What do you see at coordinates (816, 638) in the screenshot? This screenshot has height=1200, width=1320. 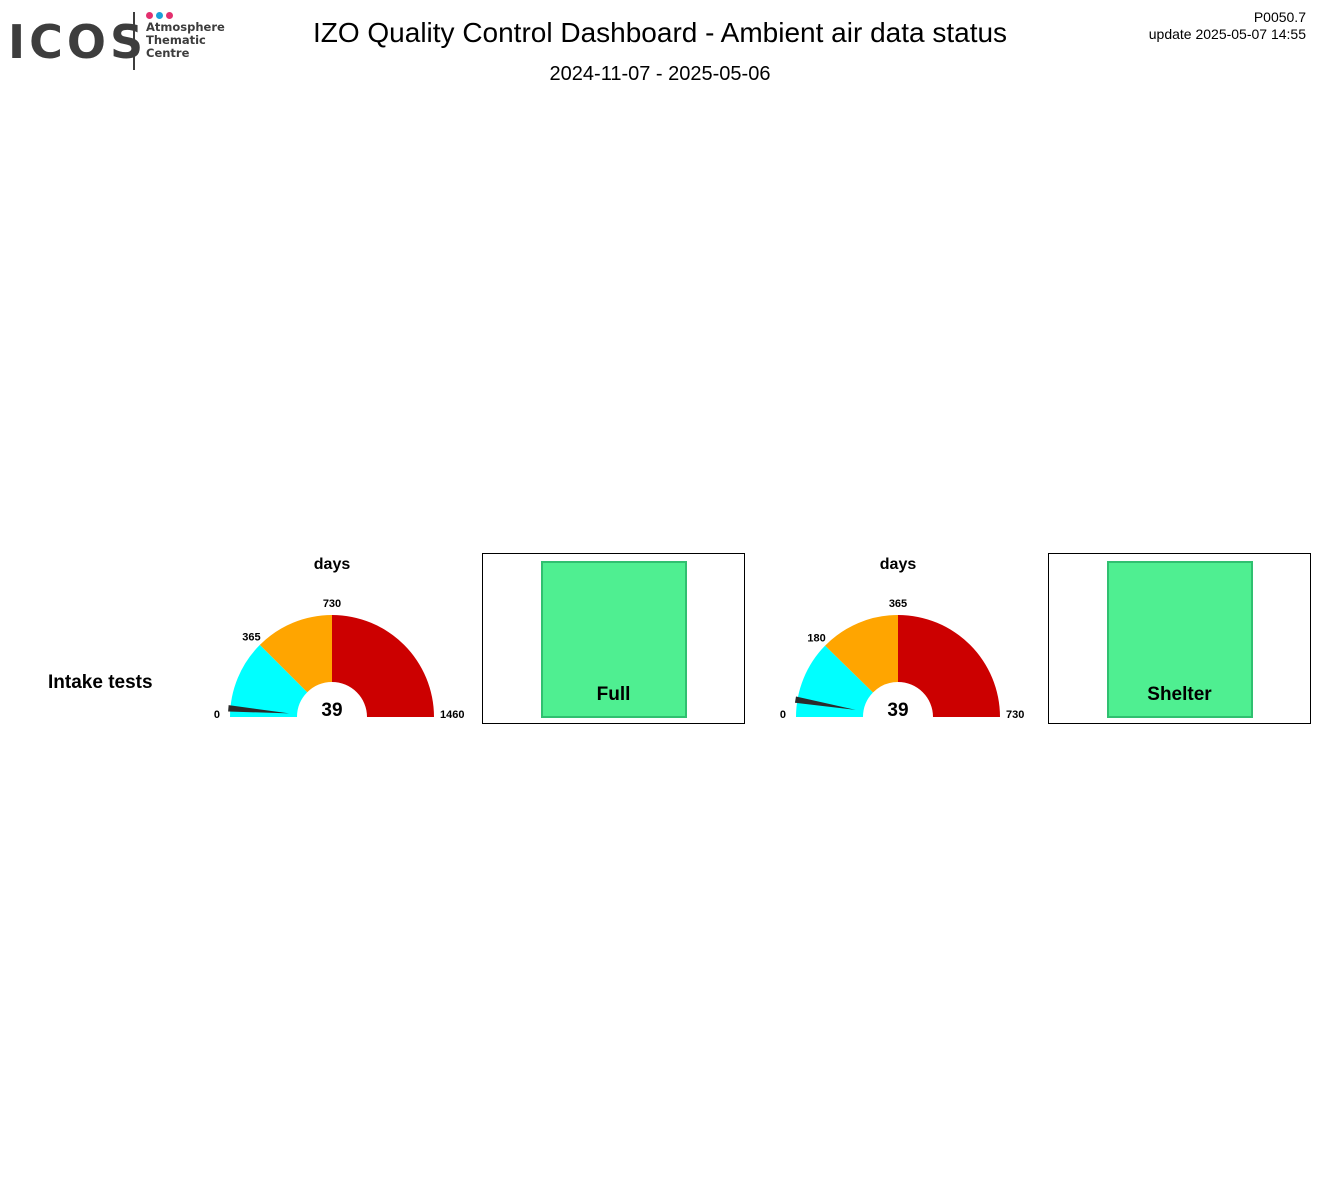 I see `gauge-tick-label: 180` at bounding box center [816, 638].